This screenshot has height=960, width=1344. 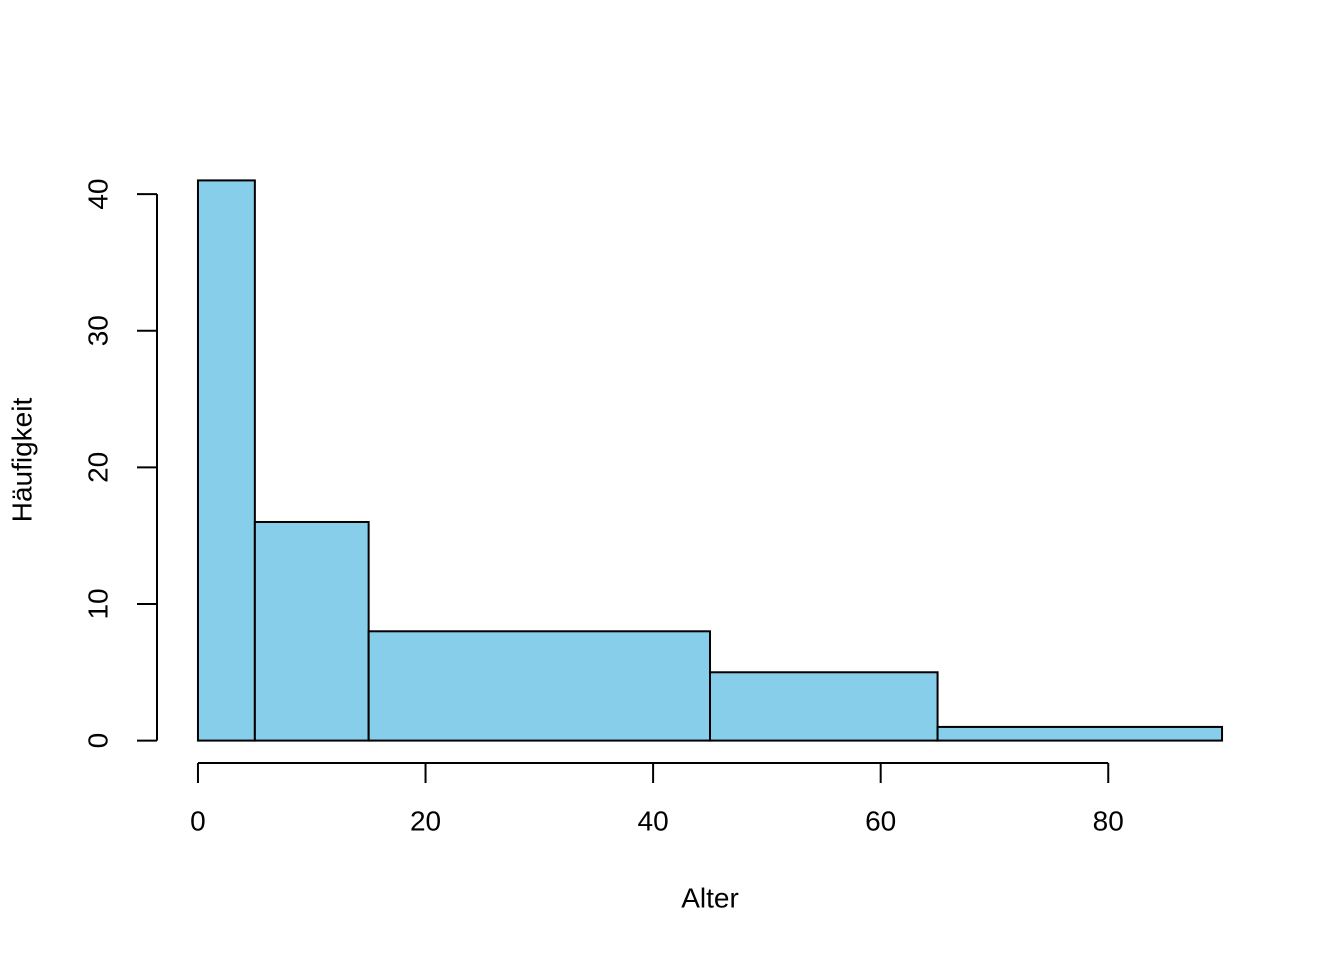 What do you see at coordinates (97, 741) in the screenshot?
I see `y-tick-label: 0` at bounding box center [97, 741].